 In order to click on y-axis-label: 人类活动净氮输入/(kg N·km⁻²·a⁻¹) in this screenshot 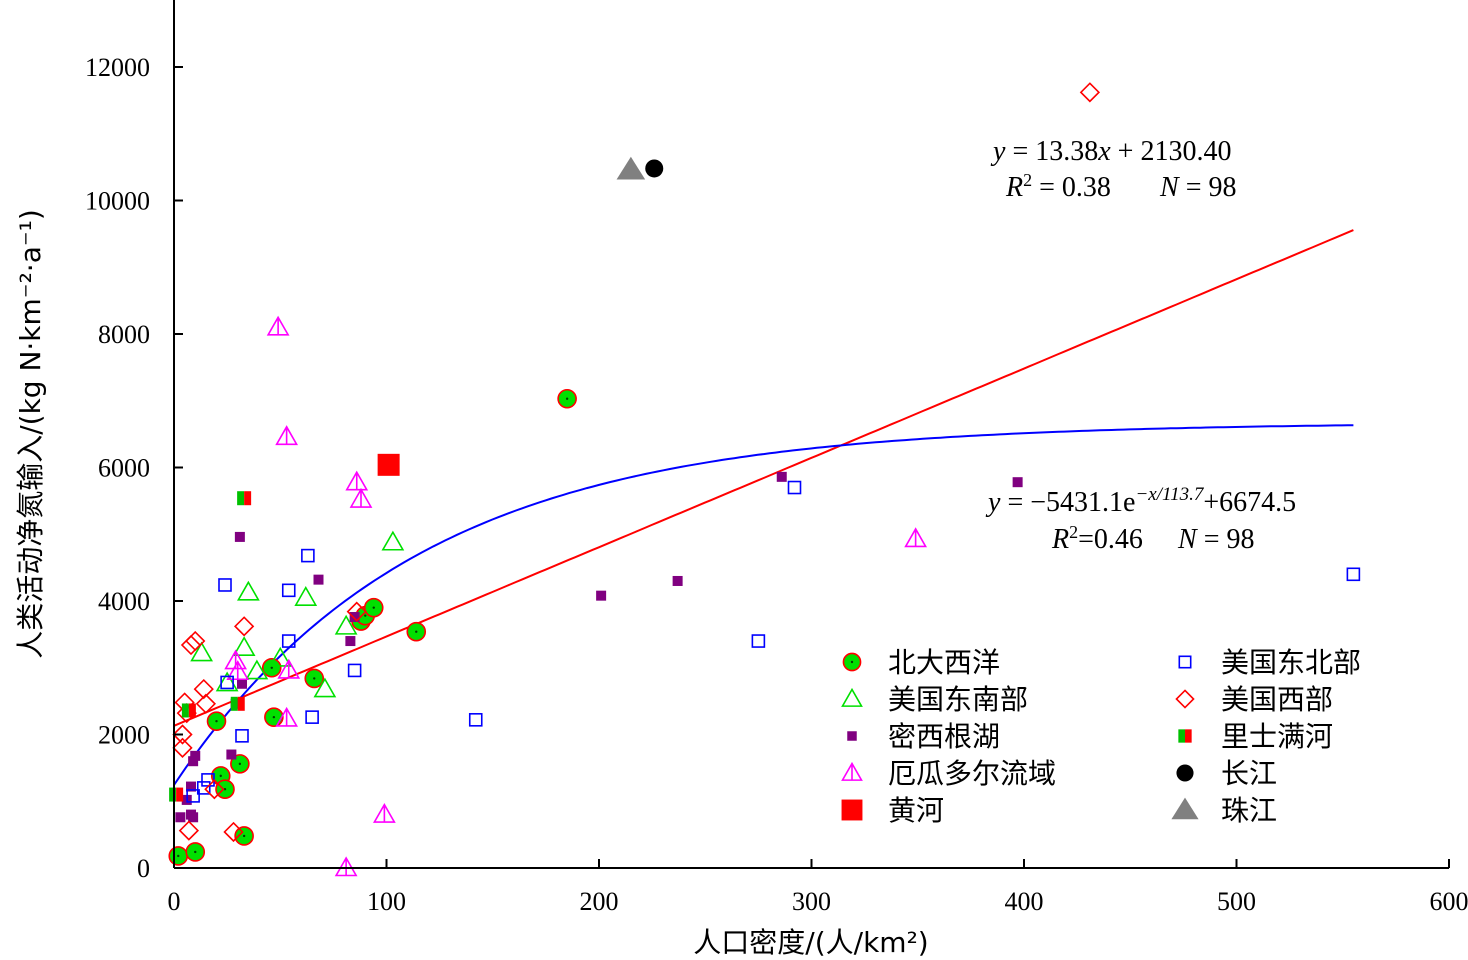, I will do `click(30, 434)`.